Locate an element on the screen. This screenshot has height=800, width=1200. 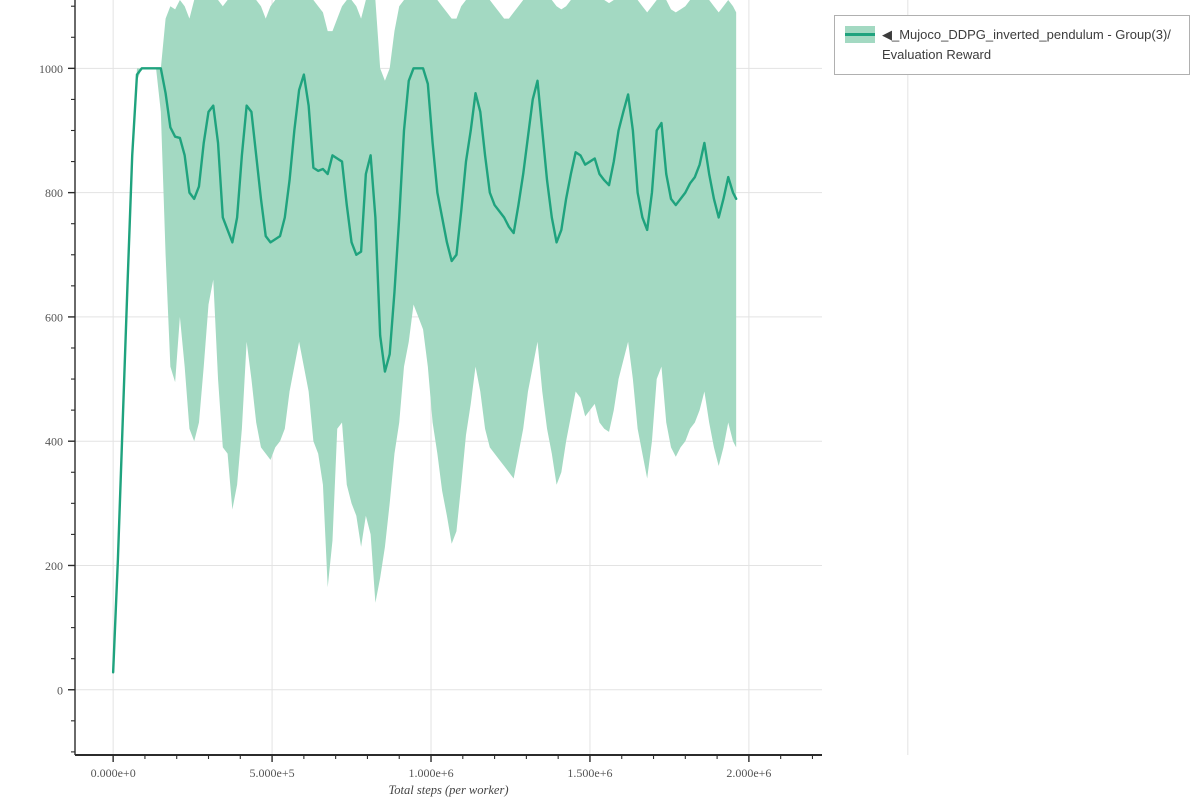
x-tick-labels: 0.000e+0 5.000e+5 1.000e+6 1.500e+6 2.000e+6 is located at coordinates (431, 773).